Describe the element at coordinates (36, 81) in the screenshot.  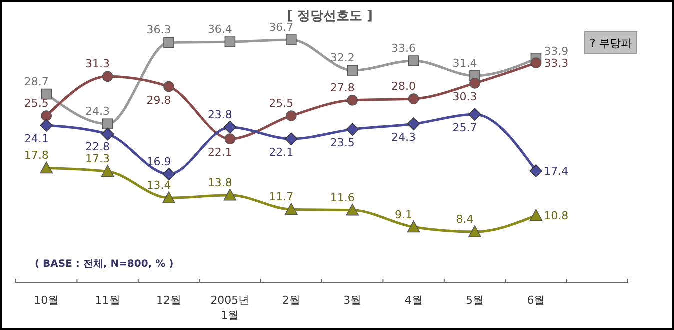
I see `data-label: 28.7` at that location.